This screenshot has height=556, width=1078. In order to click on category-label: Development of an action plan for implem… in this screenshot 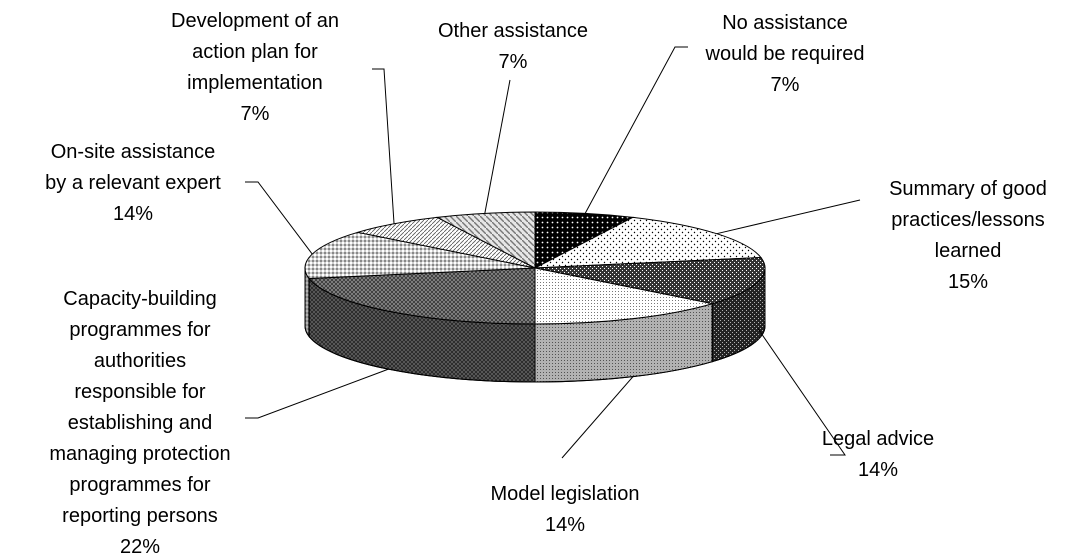, I will do `click(255, 52)`.